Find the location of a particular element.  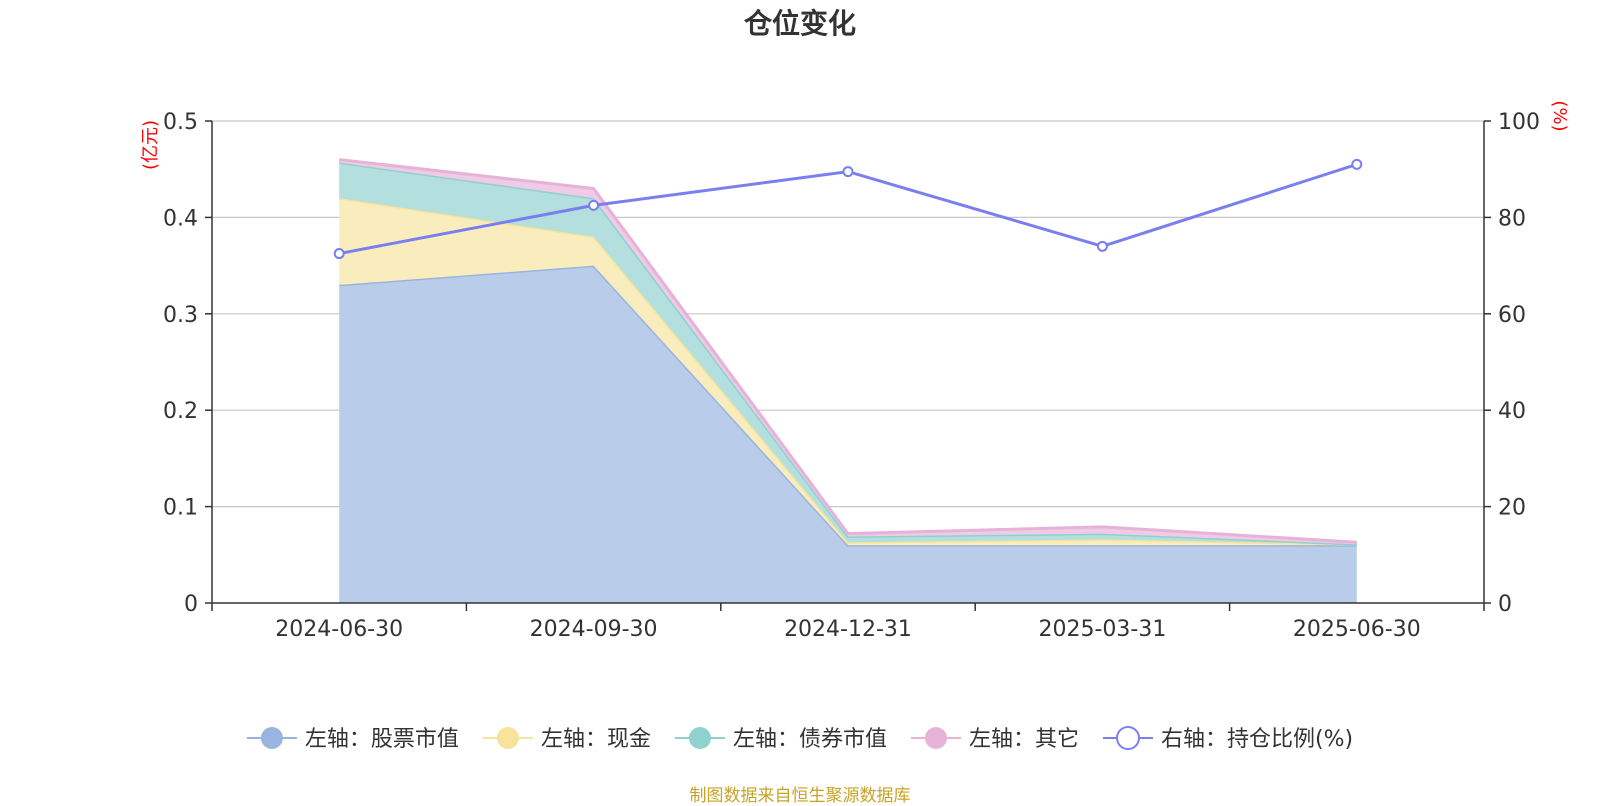

legend-label: 左轴：股票市值 is located at coordinates (382, 739).